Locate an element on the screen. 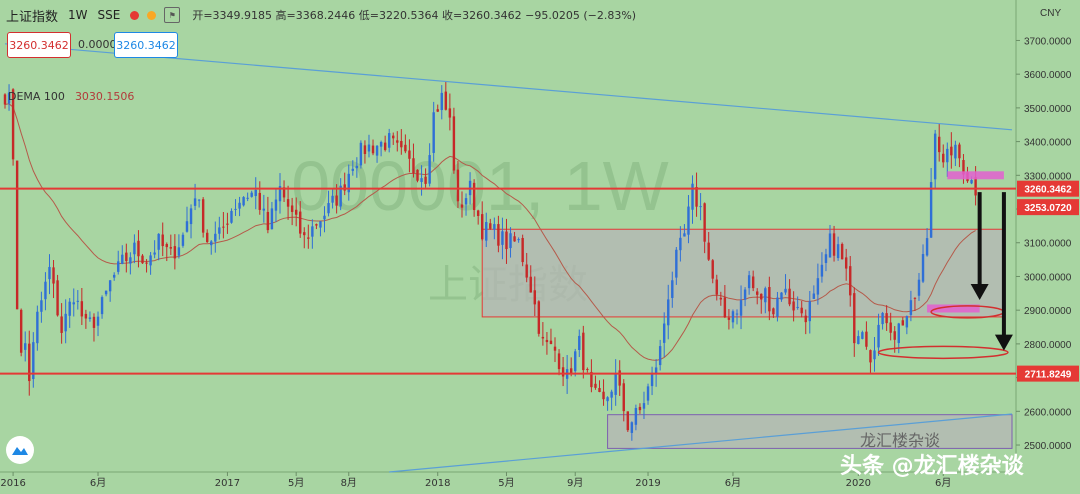  y-tick-label: 2800.0000 is located at coordinates (1048, 345).